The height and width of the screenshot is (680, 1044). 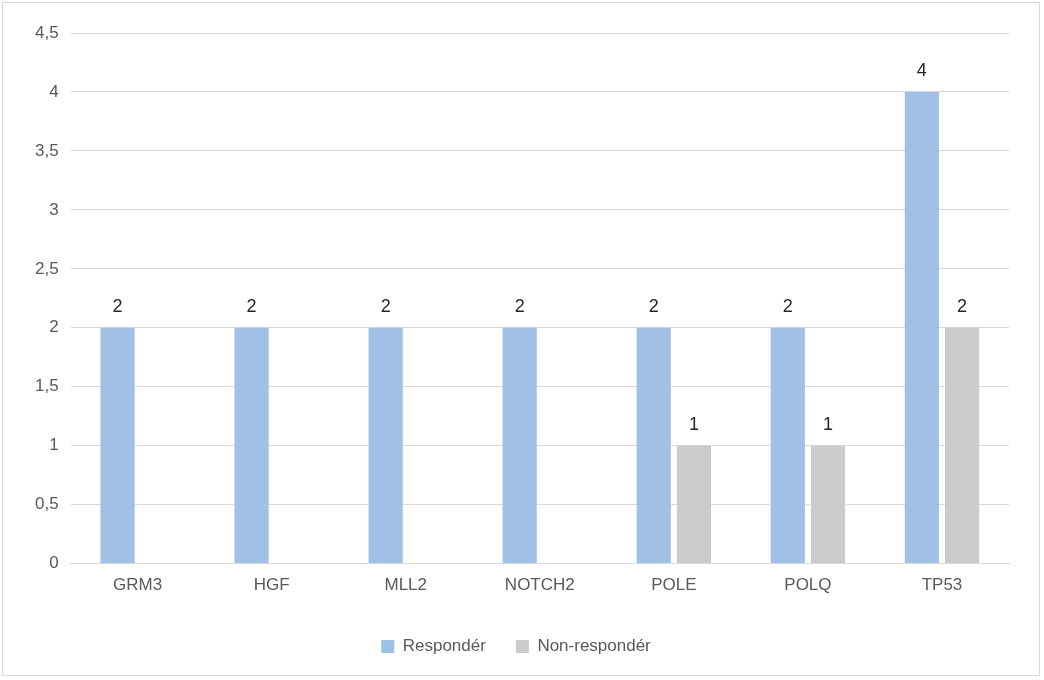 What do you see at coordinates (674, 585) in the screenshot?
I see `x-tick-label: POLE` at bounding box center [674, 585].